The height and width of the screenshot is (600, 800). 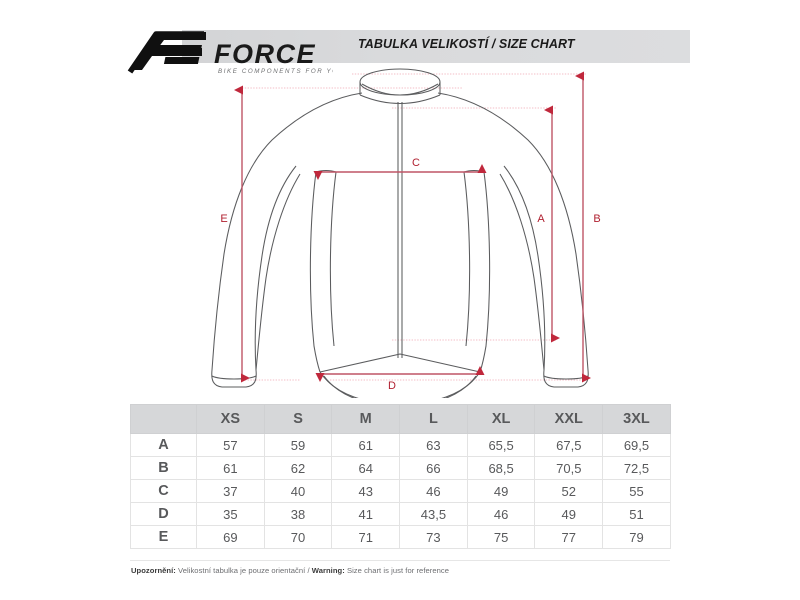 I want to click on table-cell: 68,5, so click(x=501, y=468).